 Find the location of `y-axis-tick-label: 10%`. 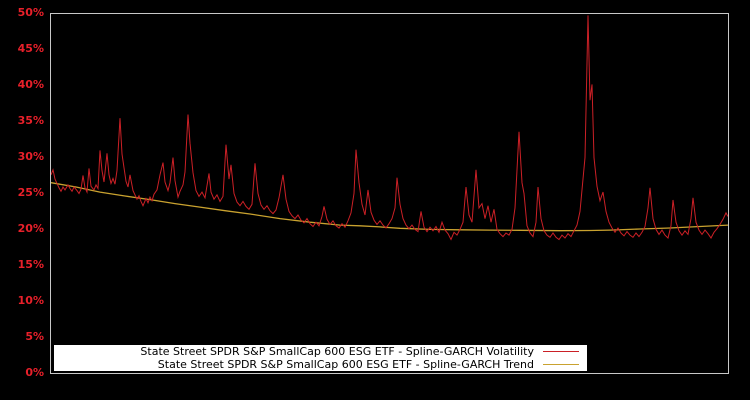

y-axis-tick-label: 10% is located at coordinates (30, 300).